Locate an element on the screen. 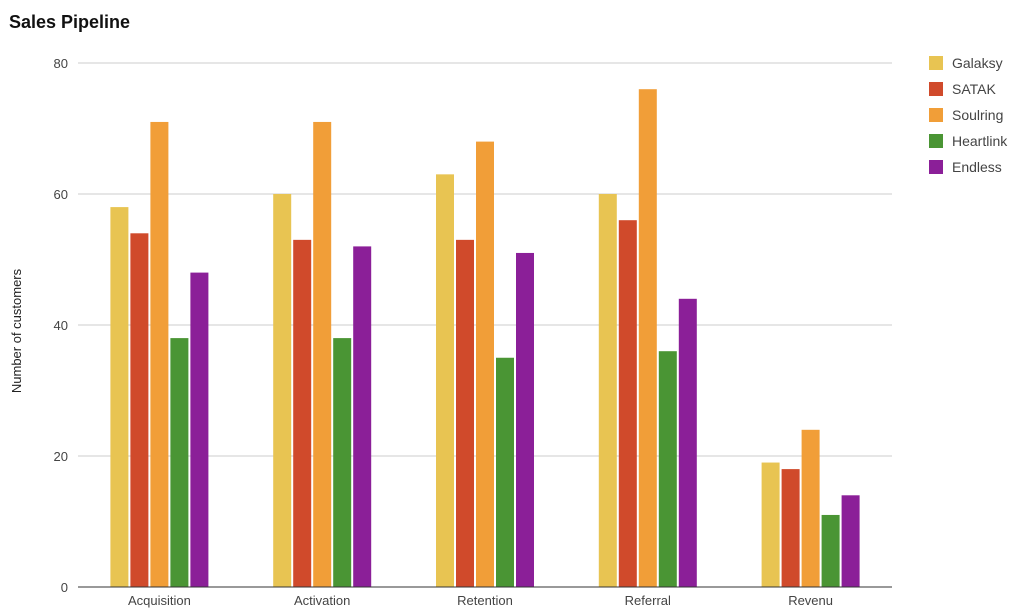 The width and height of the screenshot is (1024, 616). legend-label: Endless is located at coordinates (977, 167).